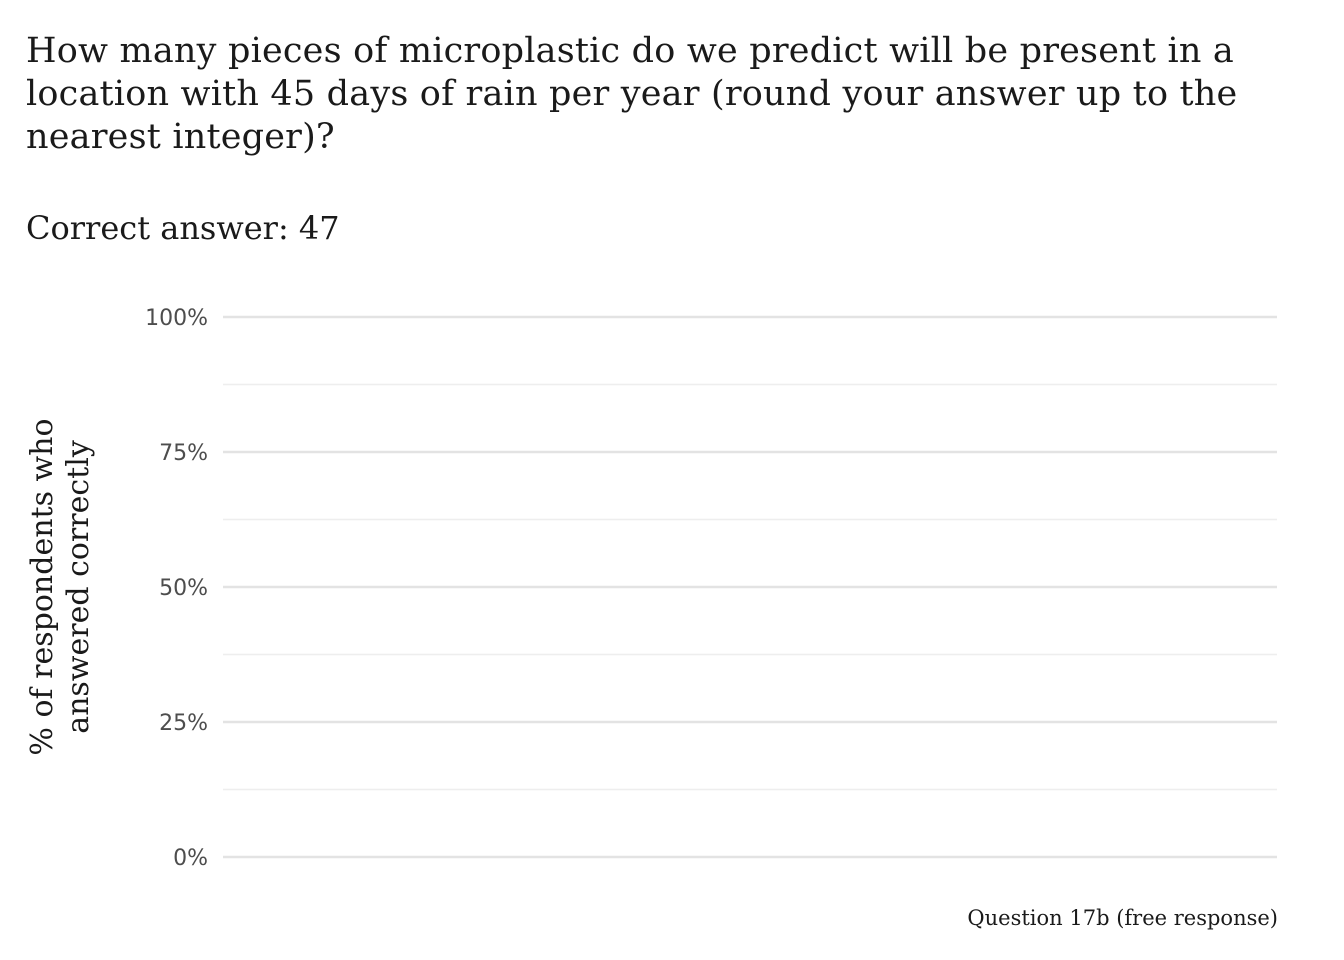 This screenshot has height=960, width=1344. I want to click on chart-caption: Question 17b (free response), so click(1122, 918).